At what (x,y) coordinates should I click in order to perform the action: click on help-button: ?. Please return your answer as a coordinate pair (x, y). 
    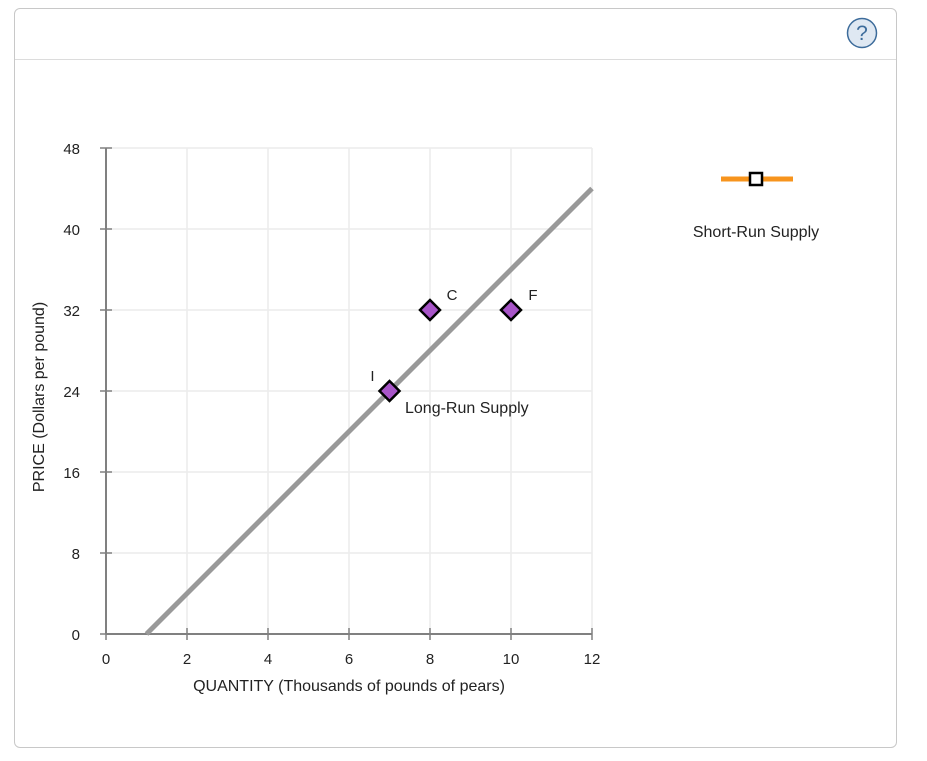
    Looking at the image, I should click on (862, 33).